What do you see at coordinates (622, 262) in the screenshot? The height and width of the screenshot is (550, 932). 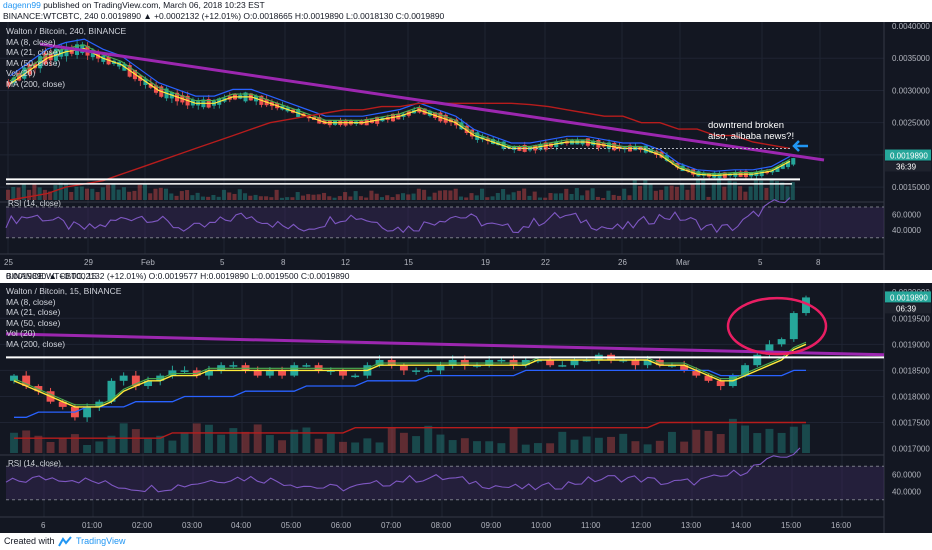 I see `time-tick-label: 26` at bounding box center [622, 262].